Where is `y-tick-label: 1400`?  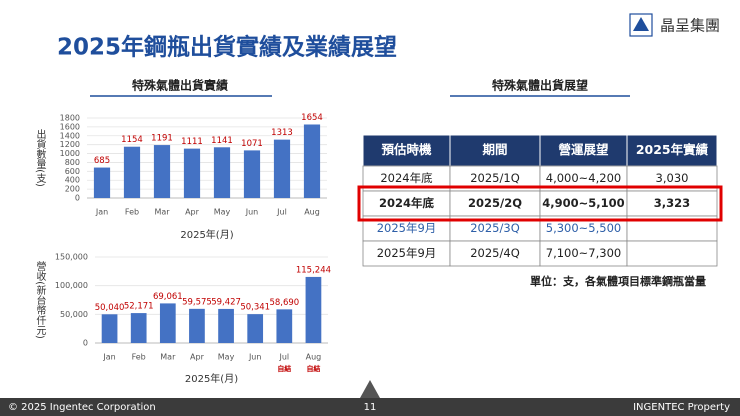
y-tick-label: 1400 is located at coordinates (70, 135).